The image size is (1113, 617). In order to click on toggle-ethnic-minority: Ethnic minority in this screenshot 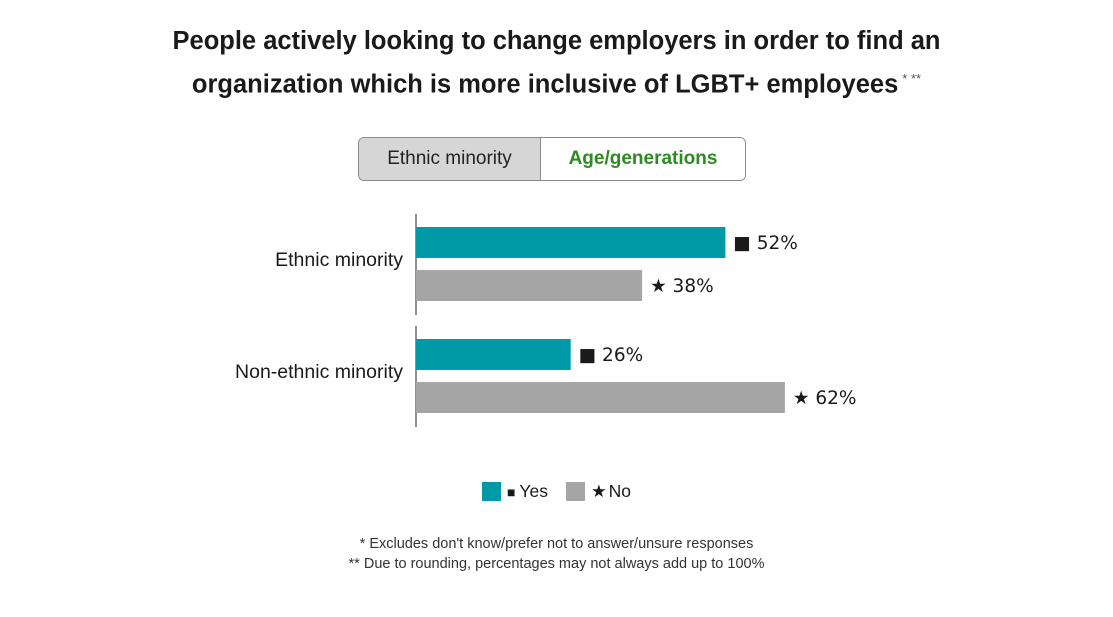, I will do `click(450, 159)`.